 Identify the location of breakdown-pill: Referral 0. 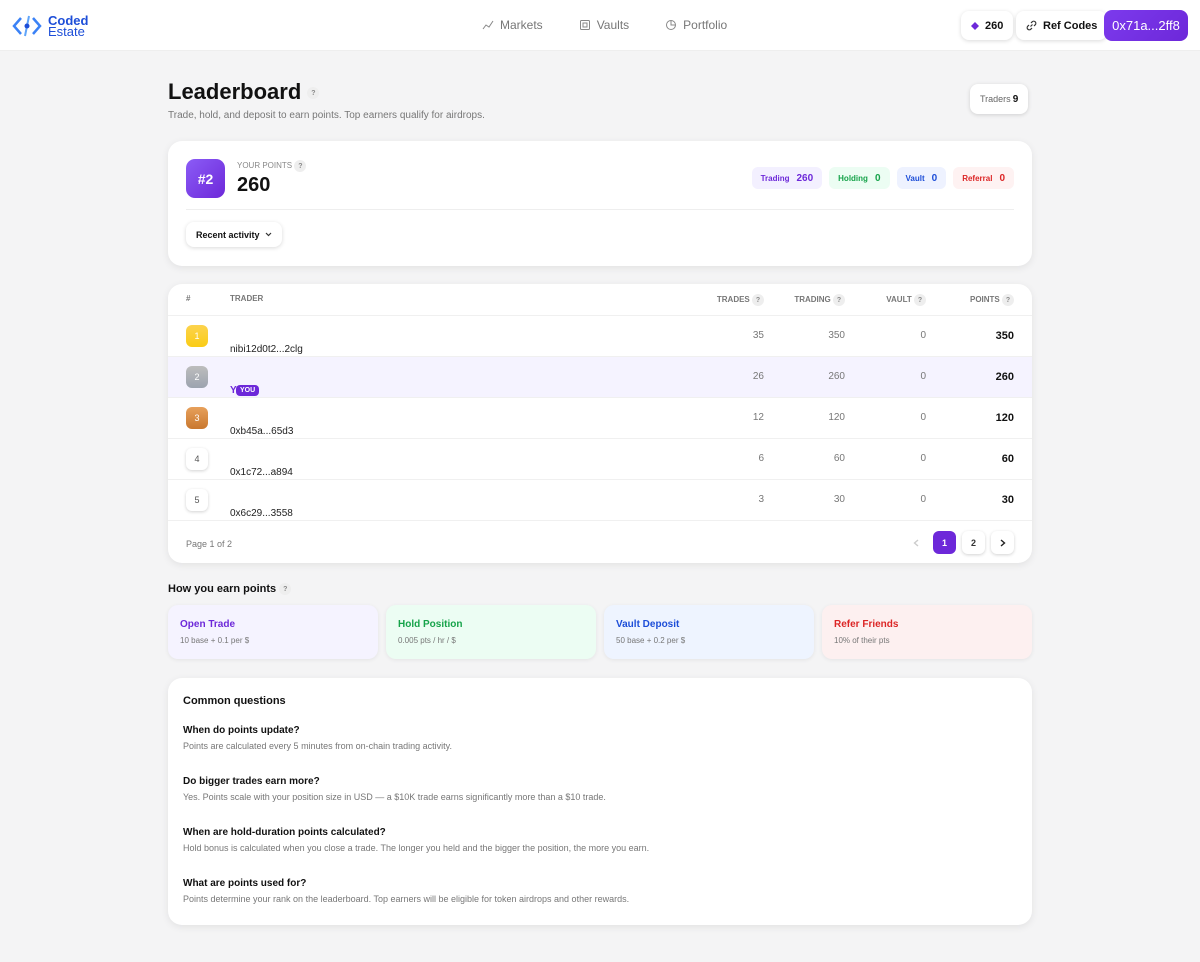
(983, 178).